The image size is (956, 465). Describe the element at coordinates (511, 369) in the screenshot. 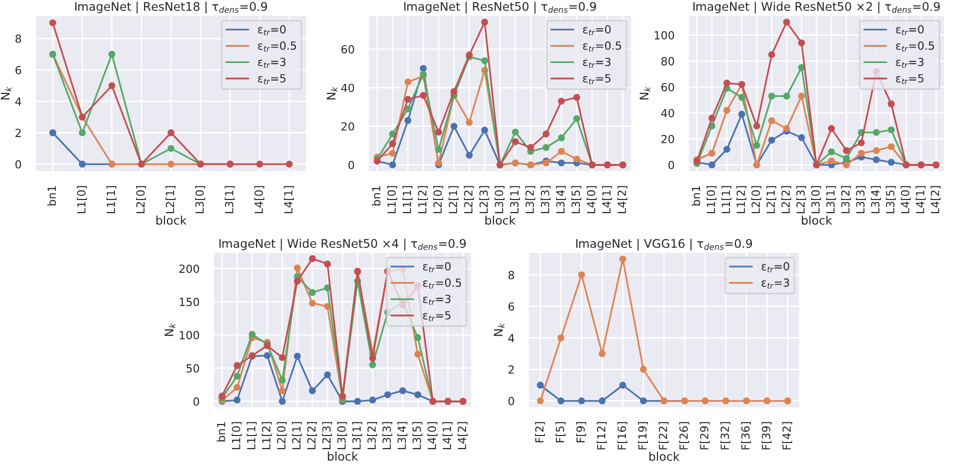

I see `y-tick-label: 2` at that location.